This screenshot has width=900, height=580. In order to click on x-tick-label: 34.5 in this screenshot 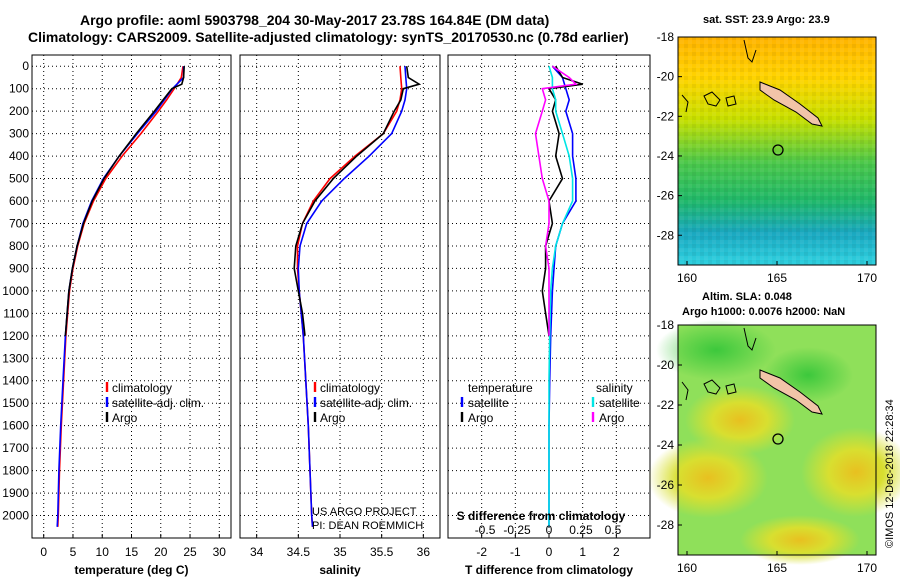, I will do `click(299, 552)`.